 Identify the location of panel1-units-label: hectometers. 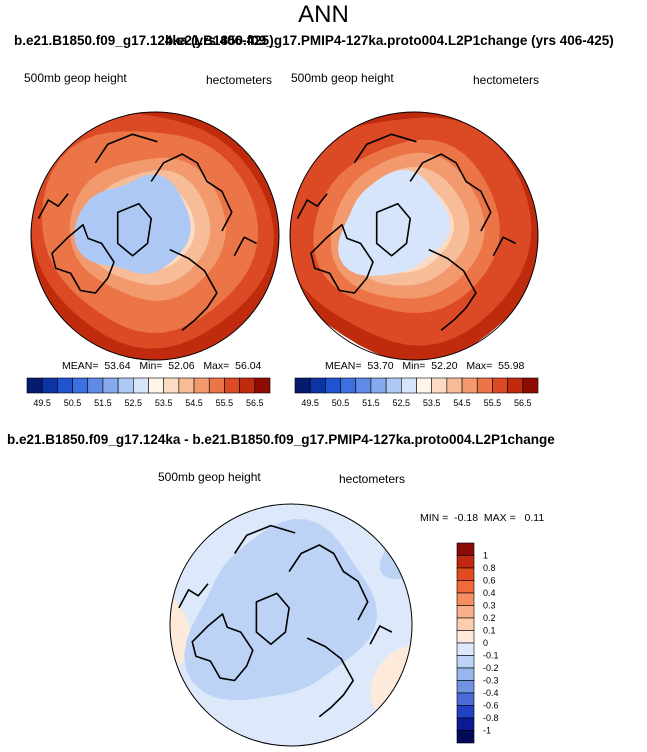
(239, 80).